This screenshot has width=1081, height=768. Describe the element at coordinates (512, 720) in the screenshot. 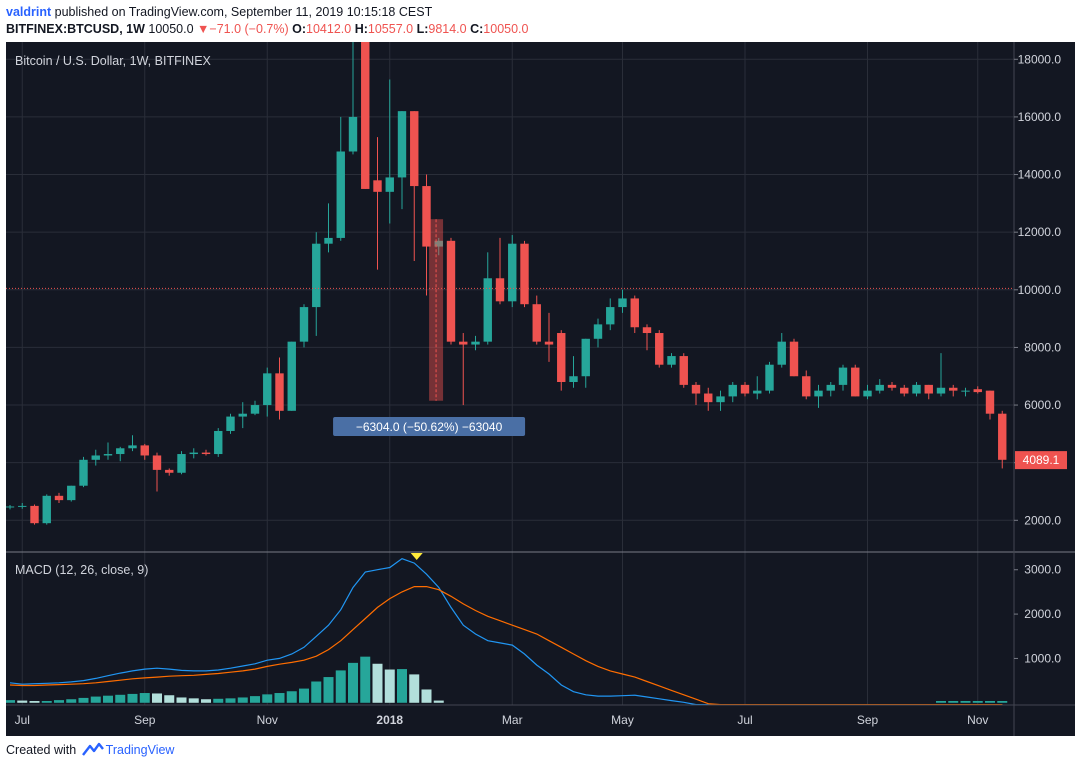

I see `x-tick-label: Mar` at that location.